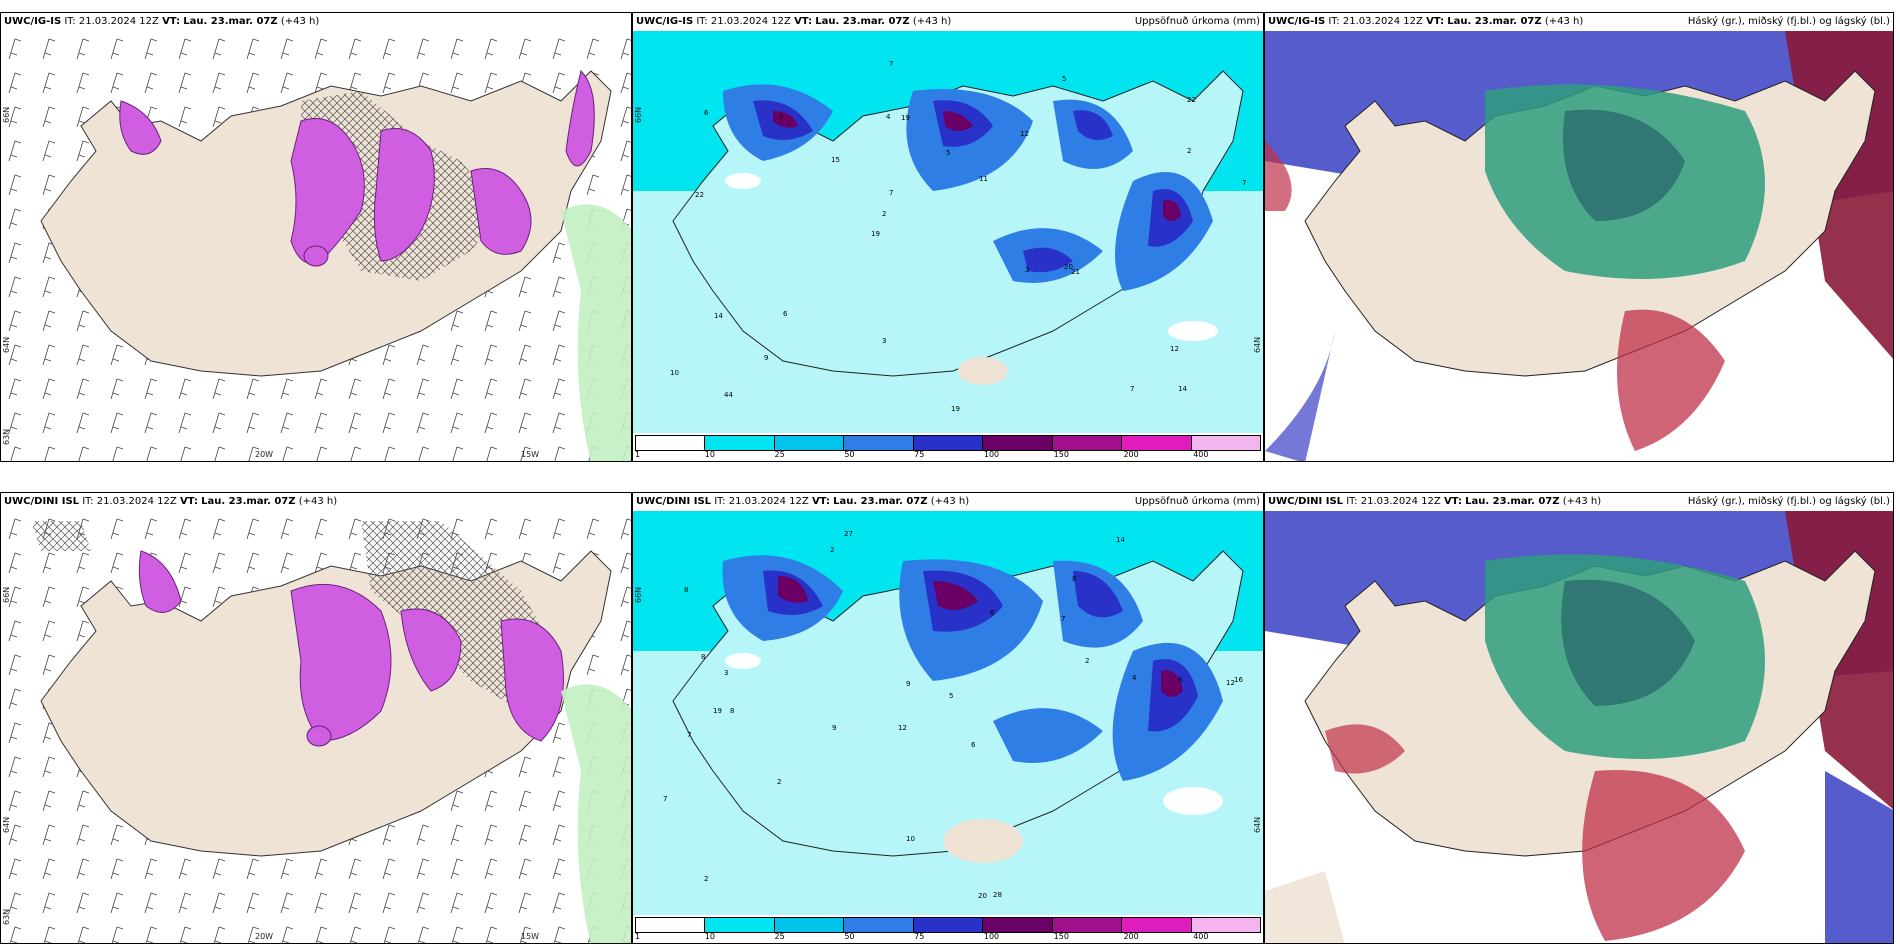  What do you see at coordinates (341, 662) in the screenshot?
I see `snow-area` at bounding box center [341, 662].